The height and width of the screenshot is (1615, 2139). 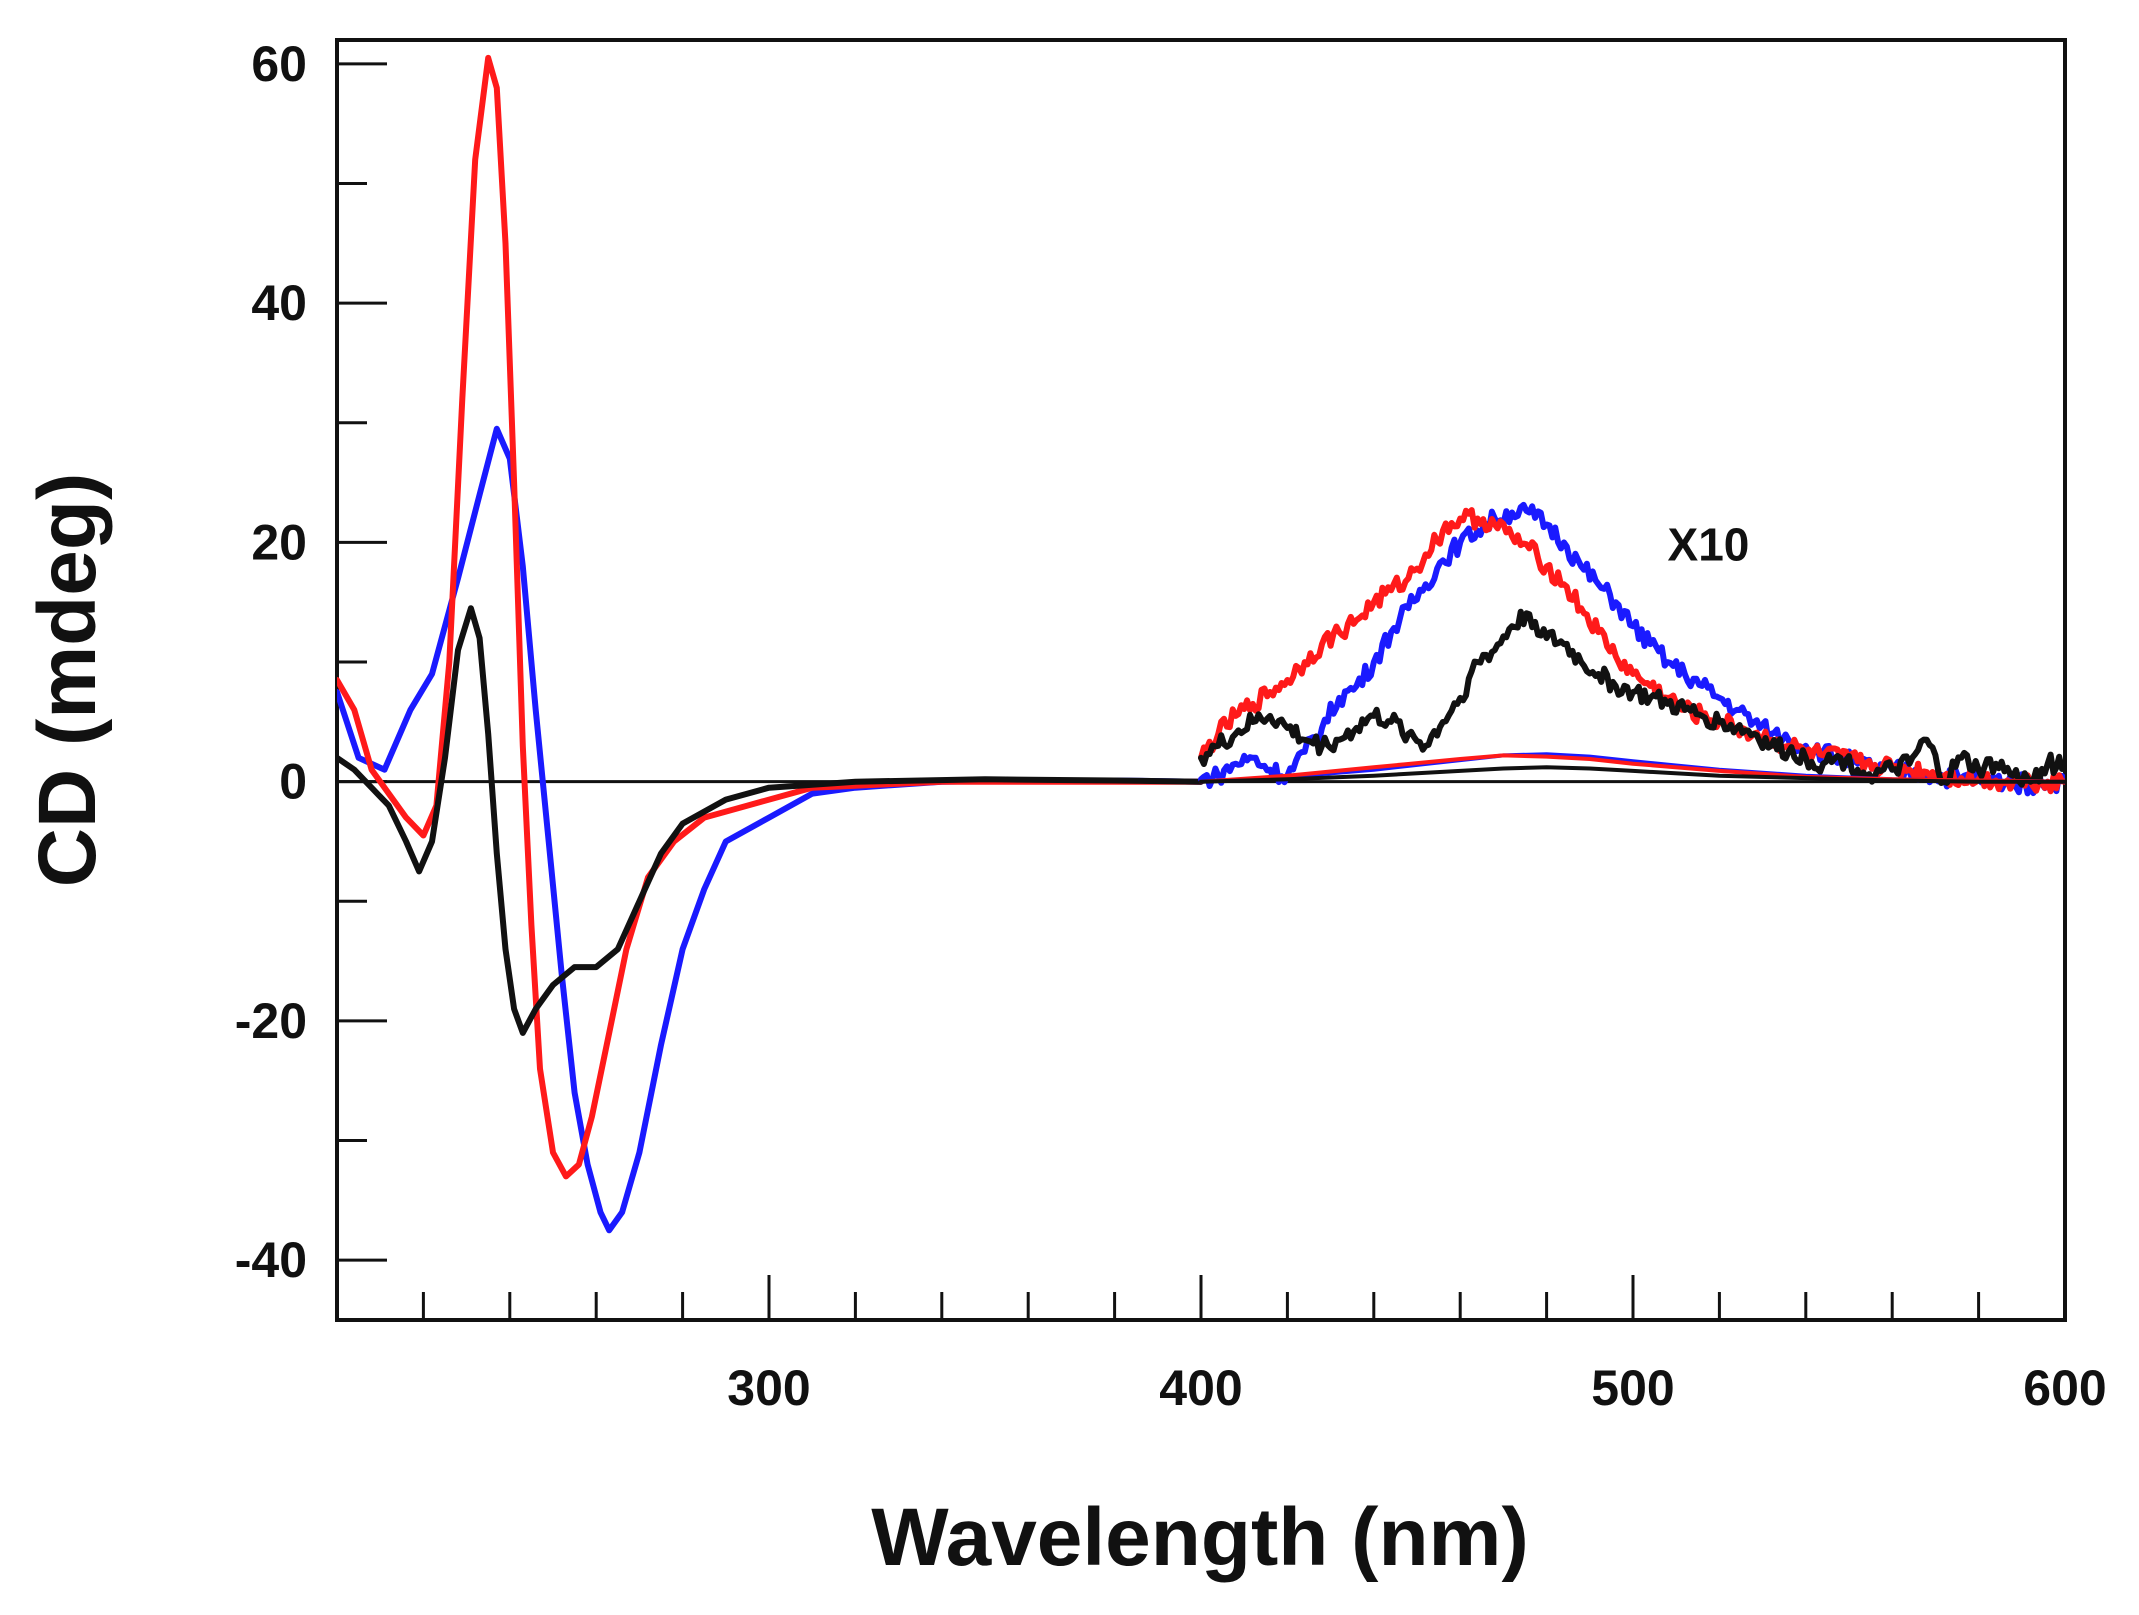 I want to click on annotation-x10: X10, so click(x=1709, y=544).